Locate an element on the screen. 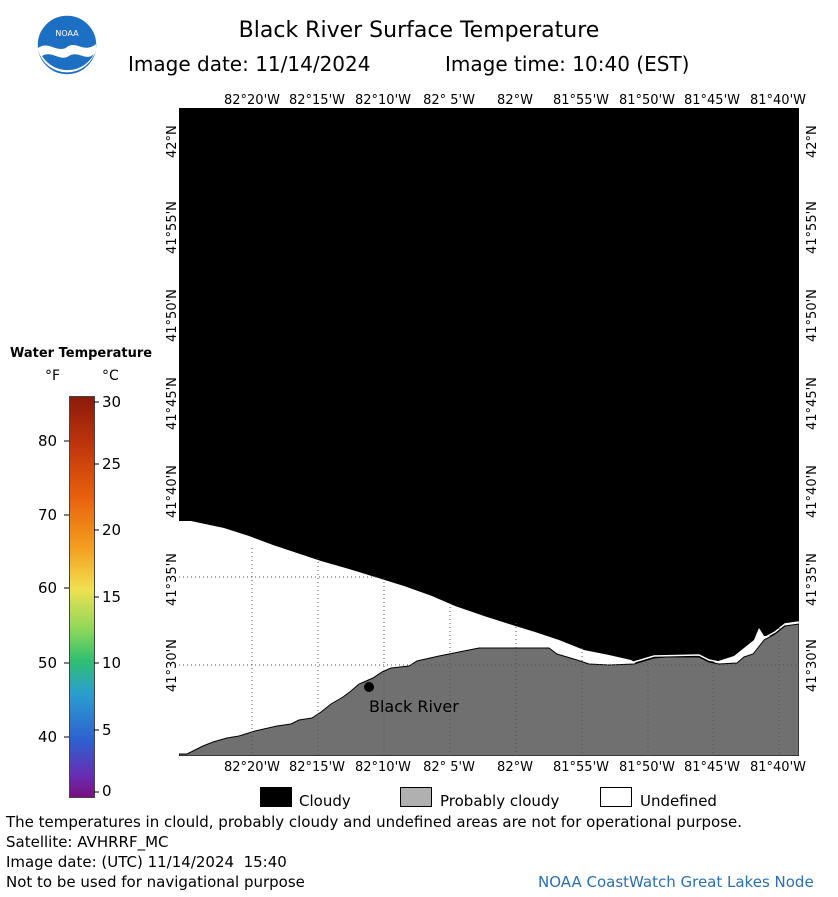 The image size is (838, 897). lon-label-bottom: 82°W is located at coordinates (515, 767).